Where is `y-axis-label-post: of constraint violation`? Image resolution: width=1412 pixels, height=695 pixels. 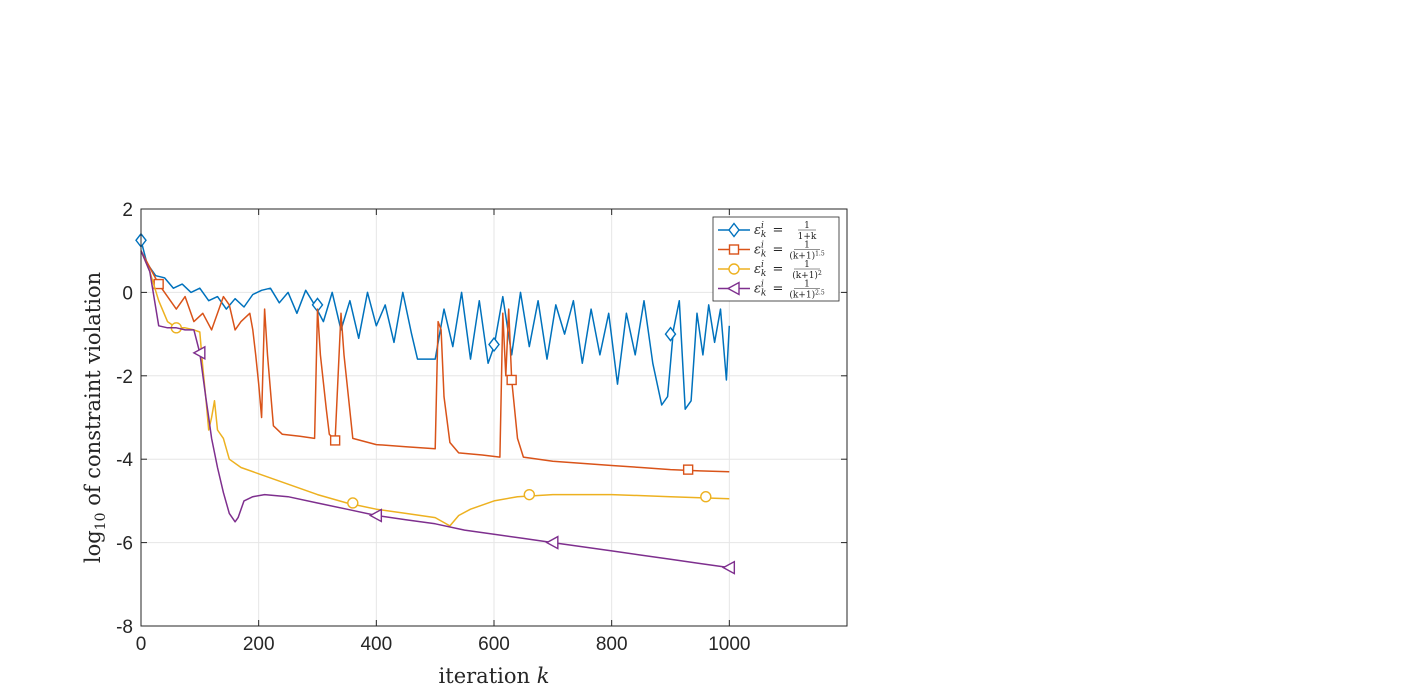
y-axis-label-post: of constraint violation is located at coordinates (93, 392).